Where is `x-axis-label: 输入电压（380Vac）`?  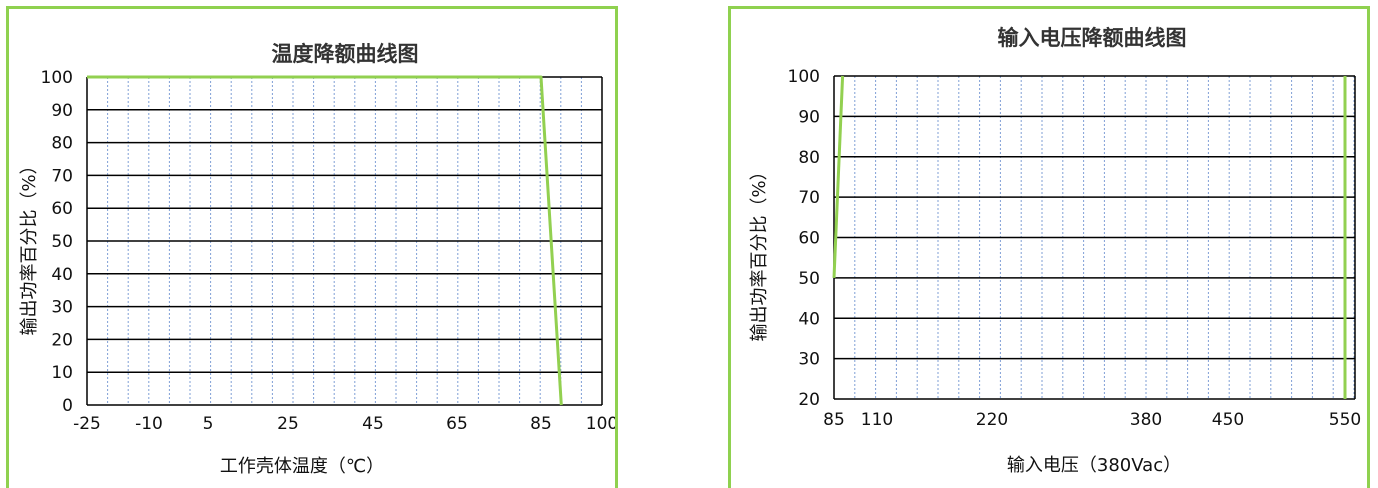 x-axis-label: 输入电压（380Vac） is located at coordinates (1094, 465).